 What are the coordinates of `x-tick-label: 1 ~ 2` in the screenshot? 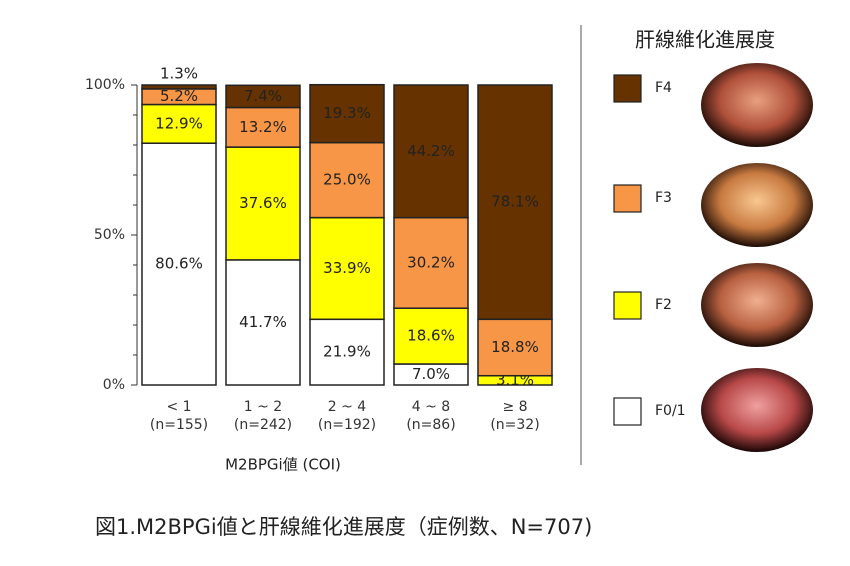 It's located at (263, 407).